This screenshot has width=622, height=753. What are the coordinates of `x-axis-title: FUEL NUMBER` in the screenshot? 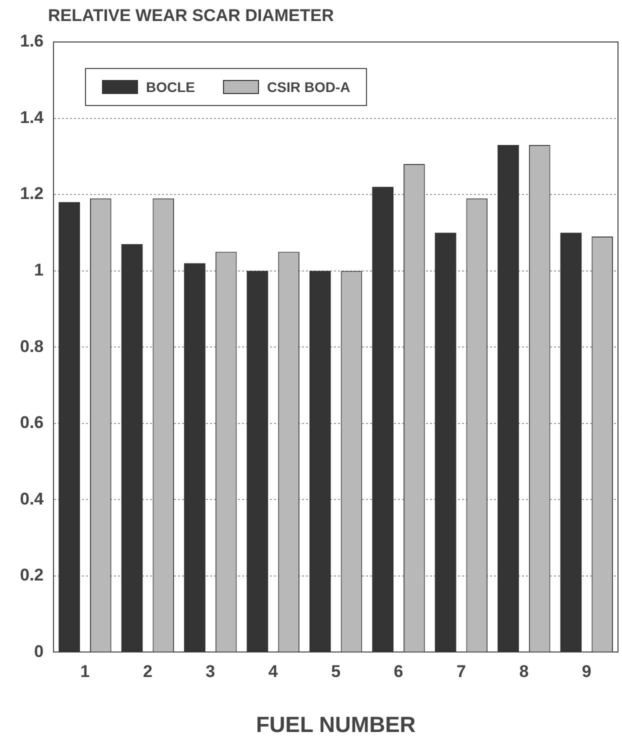 It's located at (336, 724).